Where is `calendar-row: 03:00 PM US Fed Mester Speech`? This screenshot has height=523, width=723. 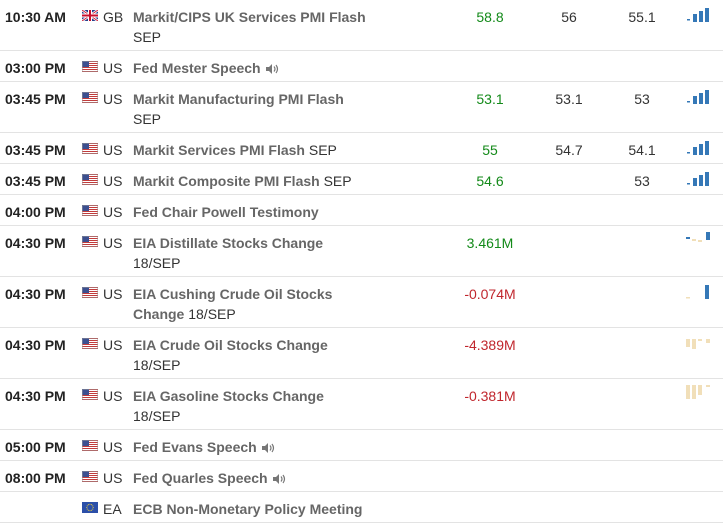
calendar-row: 03:00 PM US Fed Mester Speech is located at coordinates (361, 66).